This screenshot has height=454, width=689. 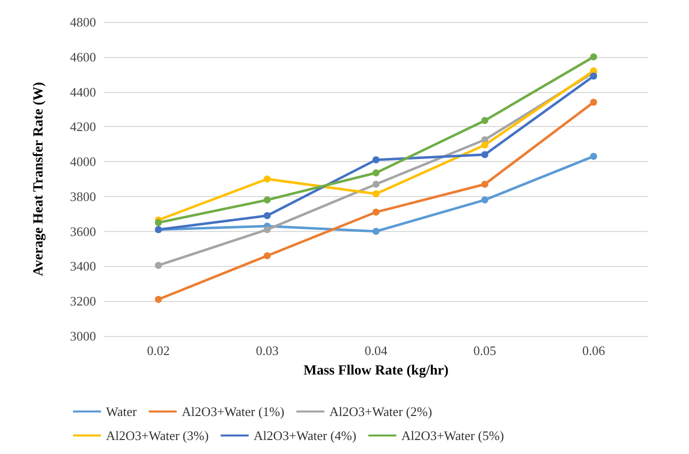 I want to click on legend-label: Al2O3+Water (5%), so click(x=452, y=435).